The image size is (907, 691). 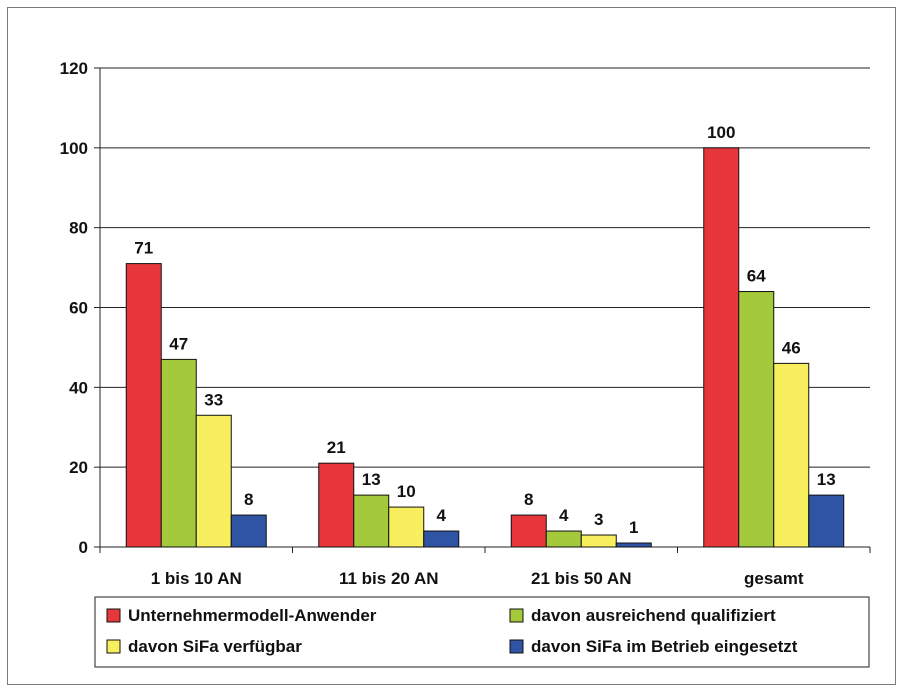 I want to click on y-tick-labels: 0 20 40 60 80 100 120, so click(x=74, y=308).